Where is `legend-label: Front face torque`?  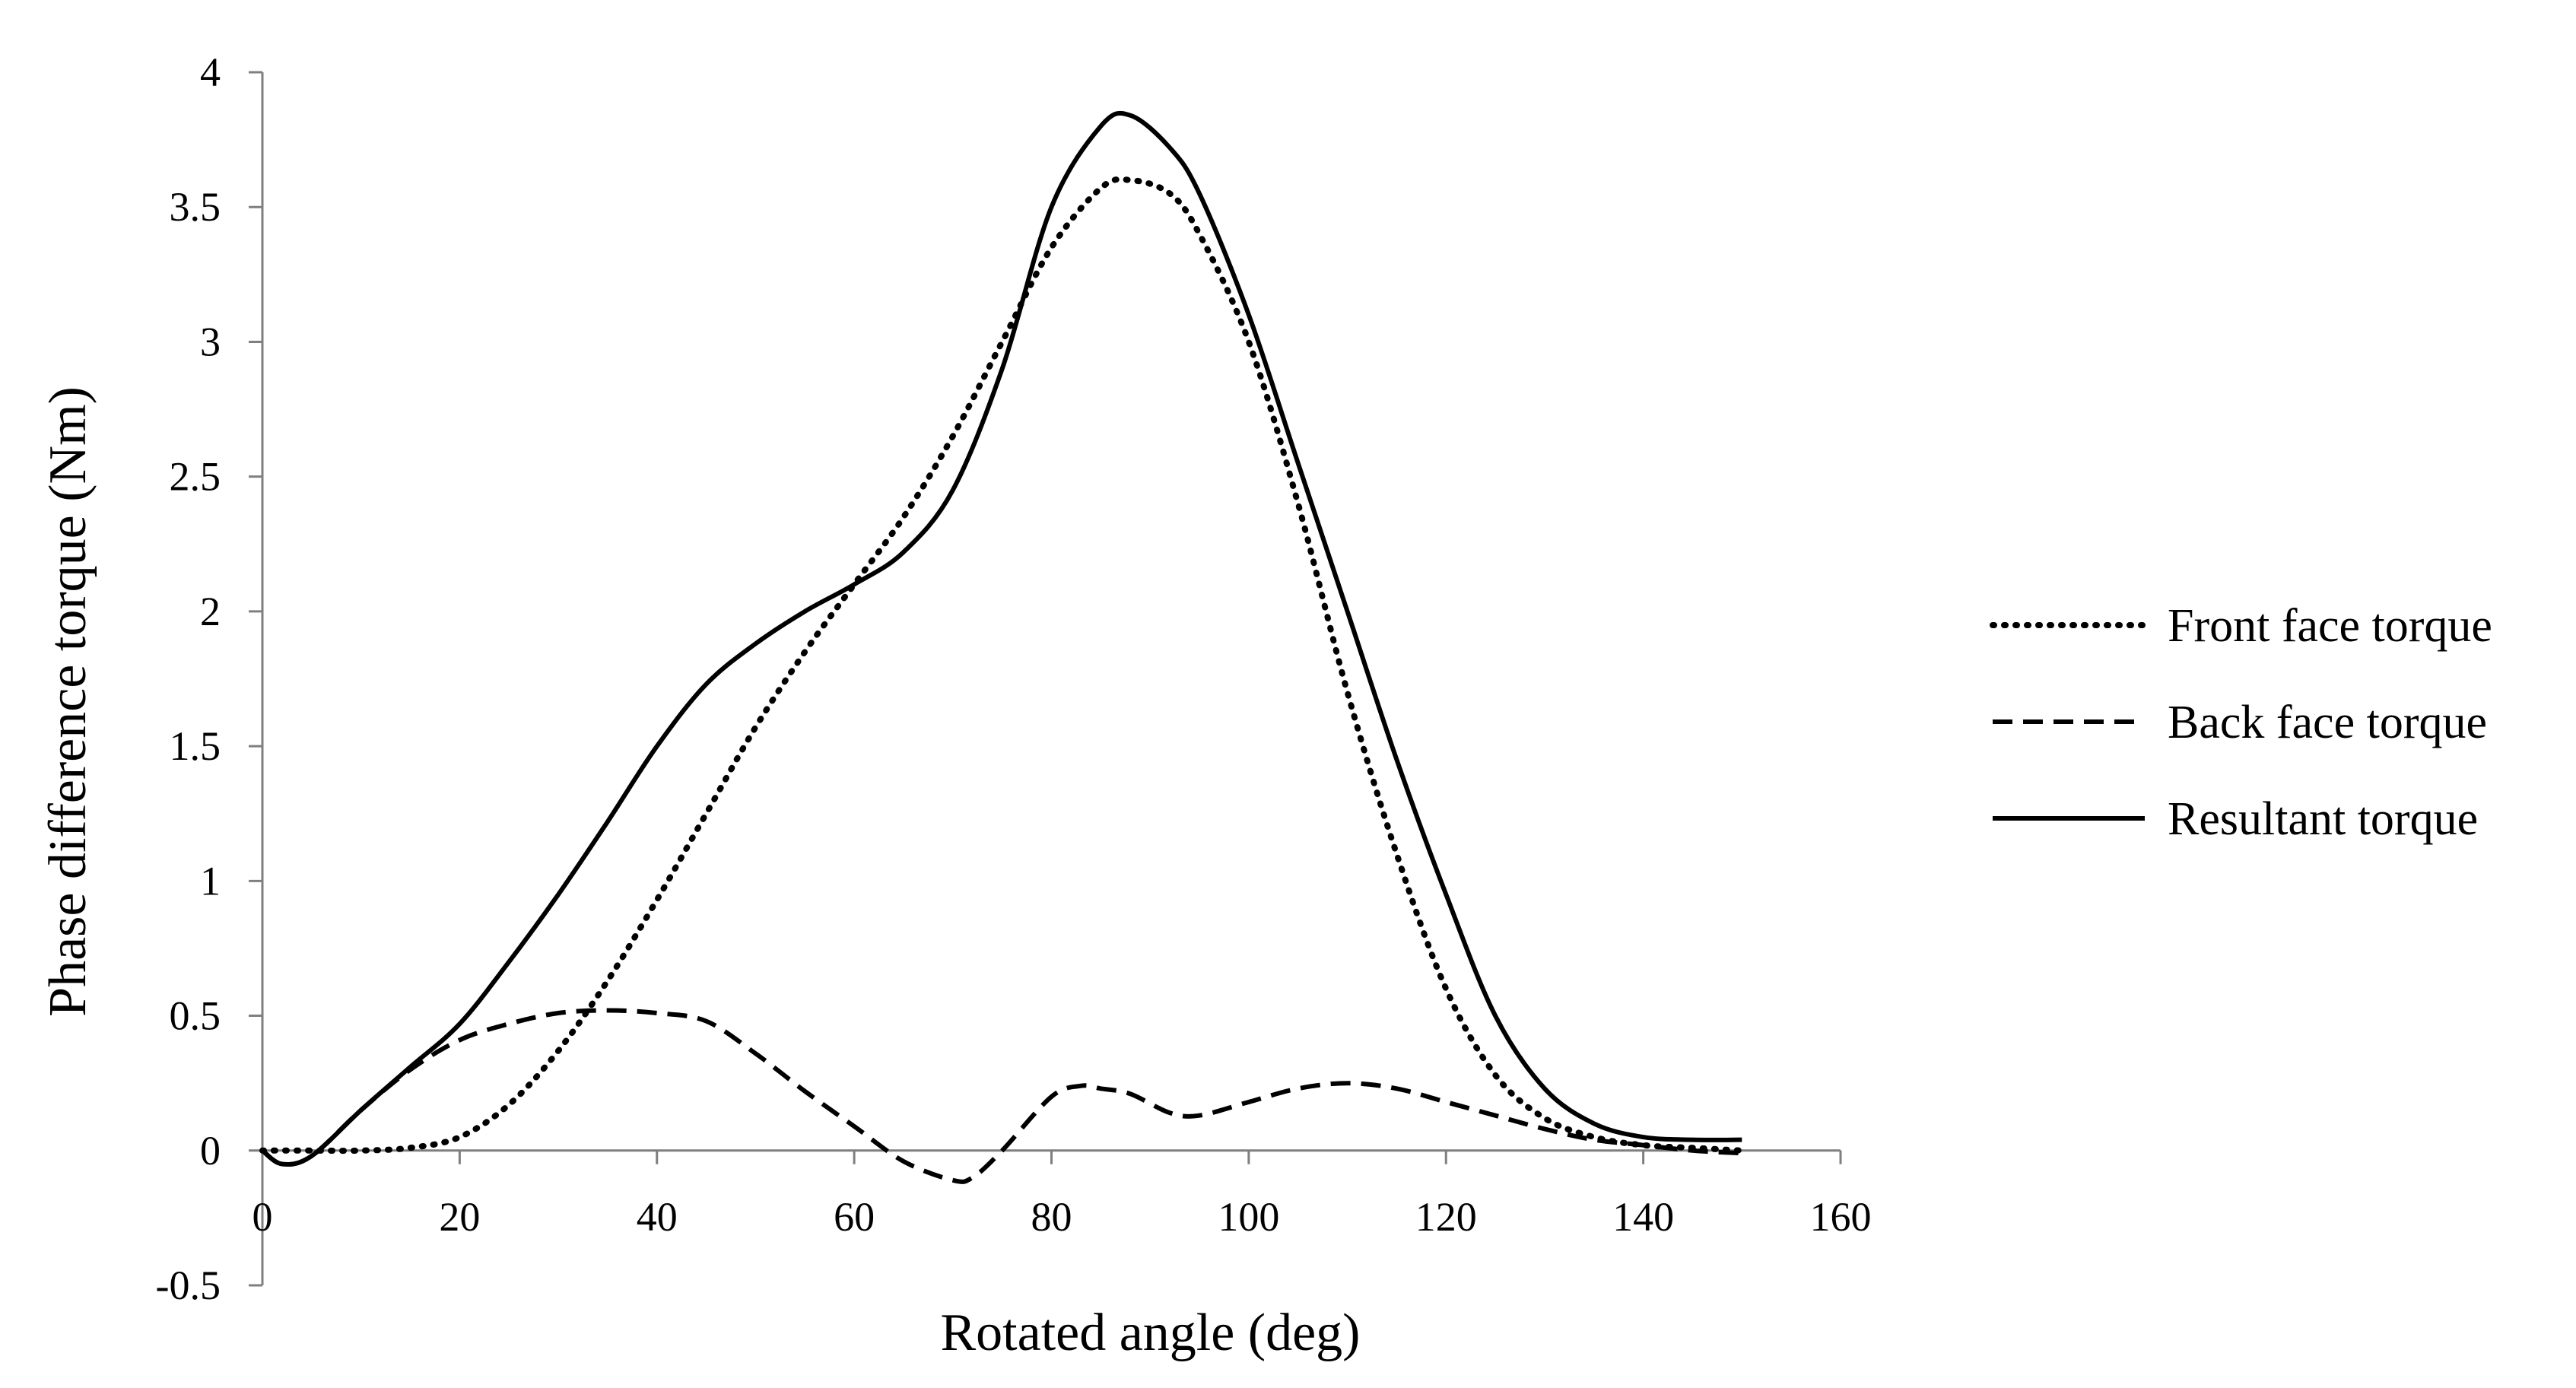 legend-label: Front face torque is located at coordinates (2330, 626).